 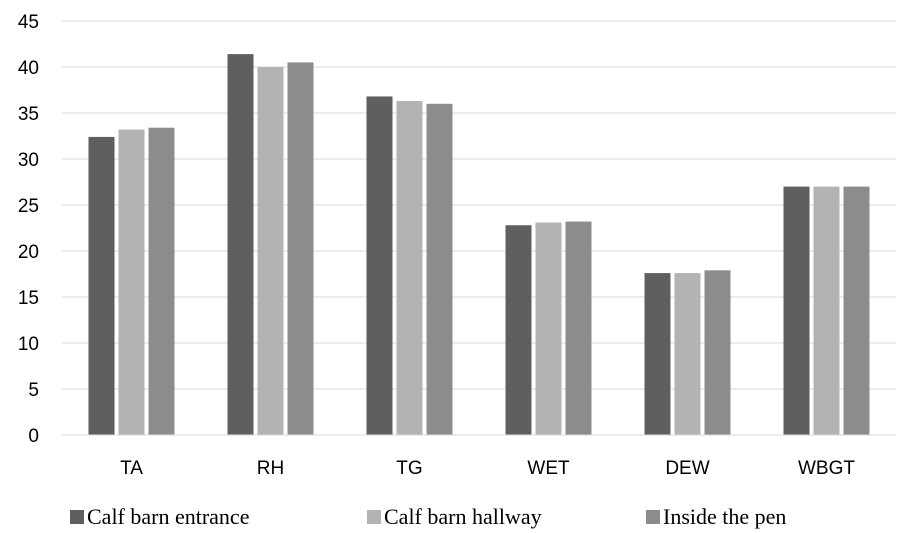 I want to click on y-tick-label: 35, so click(x=28, y=114).